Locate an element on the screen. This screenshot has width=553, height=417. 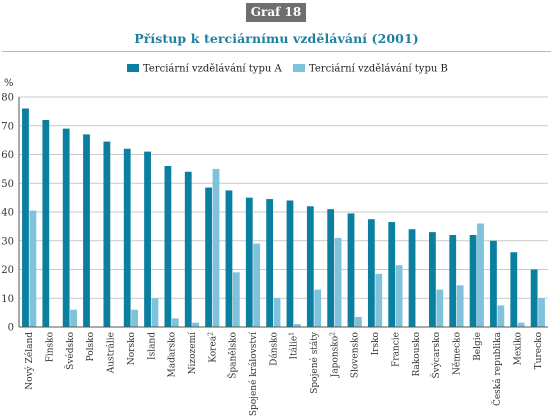
x-tick-label: Rakousko is located at coordinates (417, 354).